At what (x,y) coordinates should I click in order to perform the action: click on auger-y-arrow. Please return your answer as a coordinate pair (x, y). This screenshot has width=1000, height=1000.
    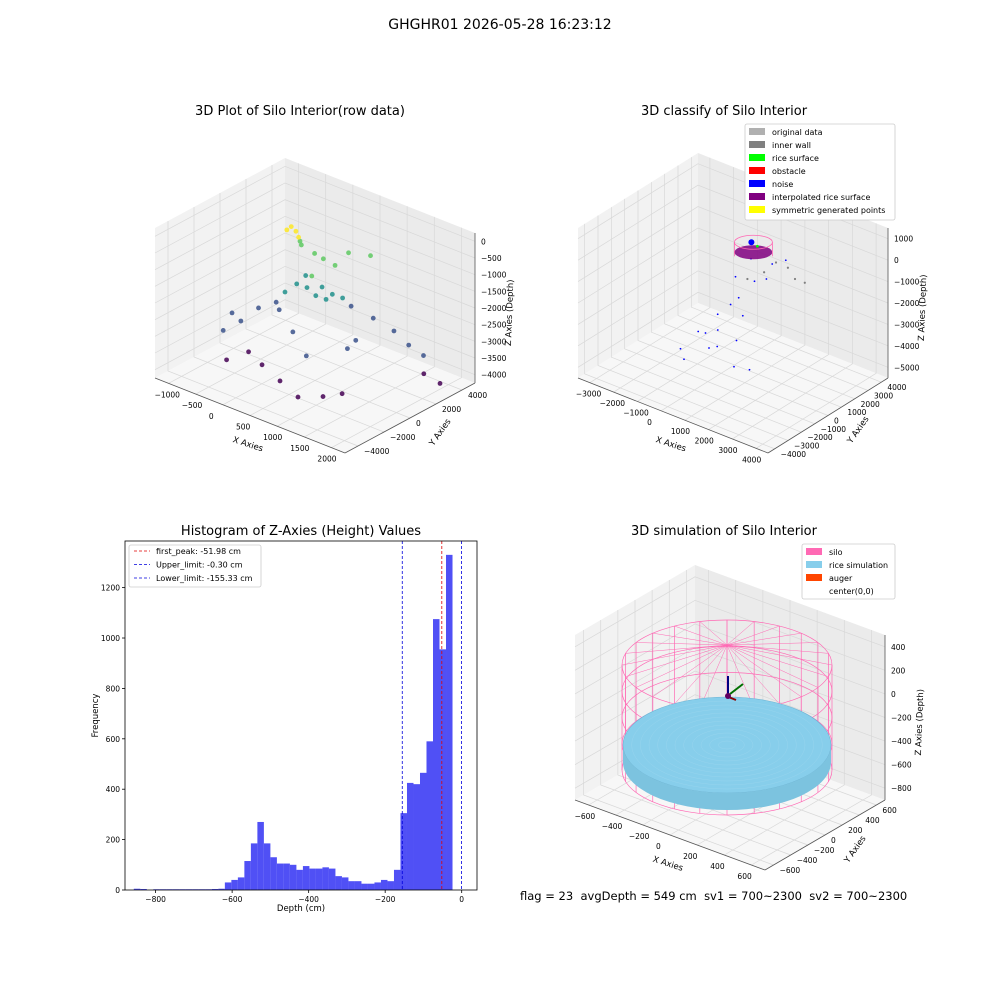
    Looking at the image, I should click on (736, 689).